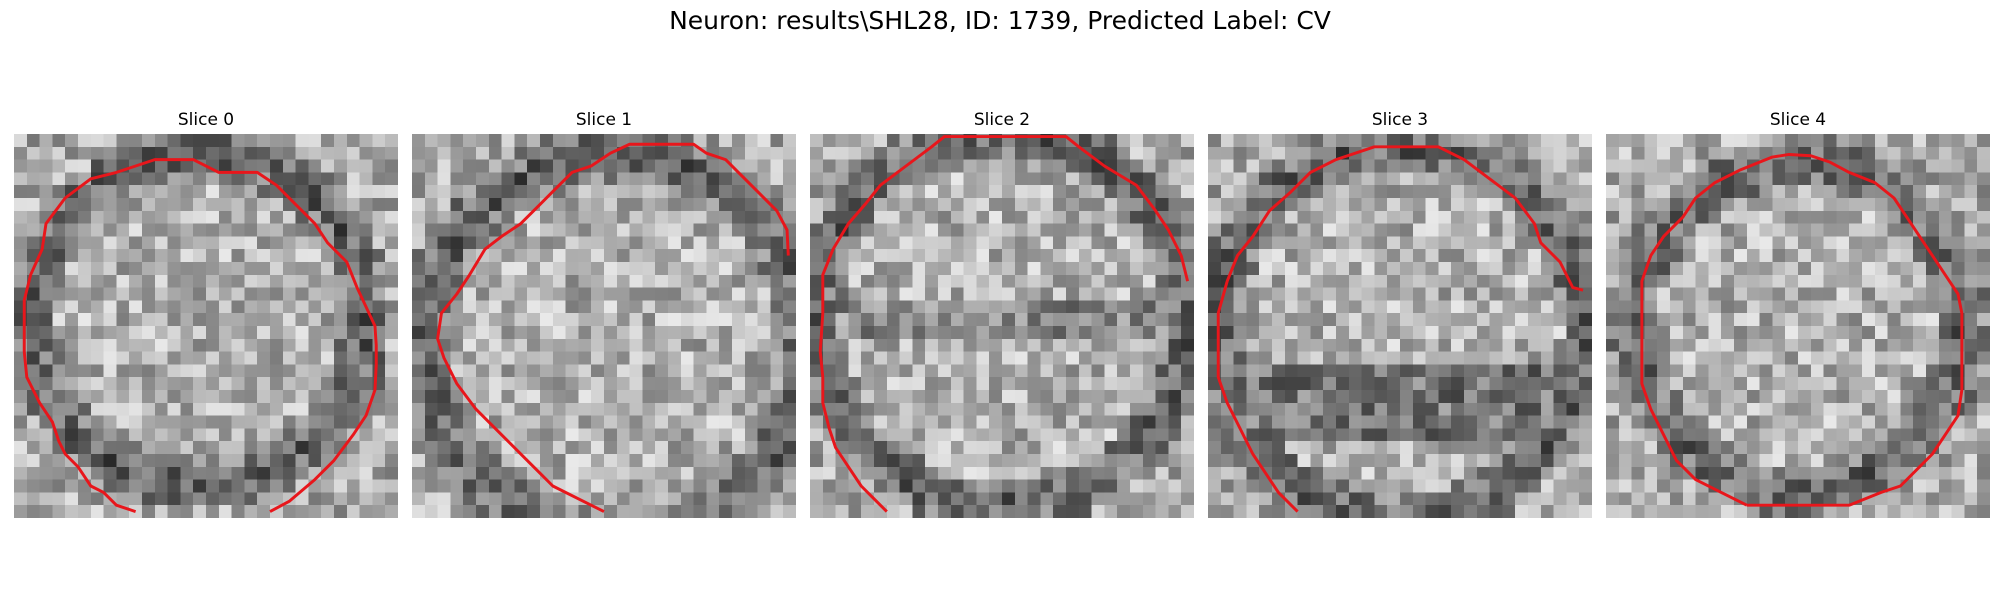 The image size is (2000, 600). Describe the element at coordinates (604, 120) in the screenshot. I see `slice-title: Slice 1` at that location.